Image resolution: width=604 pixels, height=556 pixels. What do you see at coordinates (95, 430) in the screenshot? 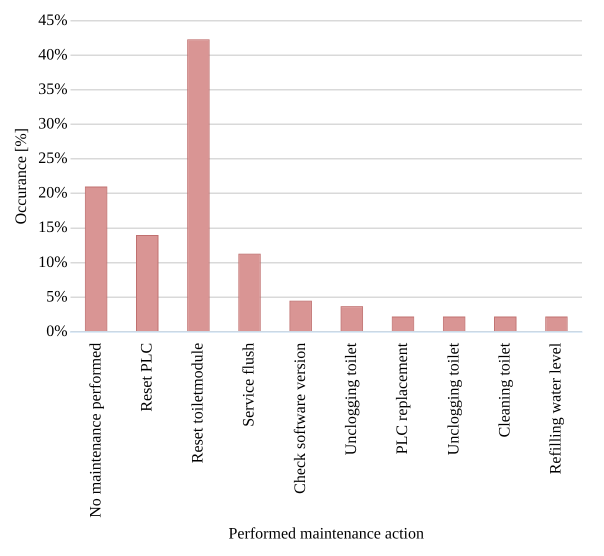
I see `x-tick-label: No maintenance performed` at bounding box center [95, 430].